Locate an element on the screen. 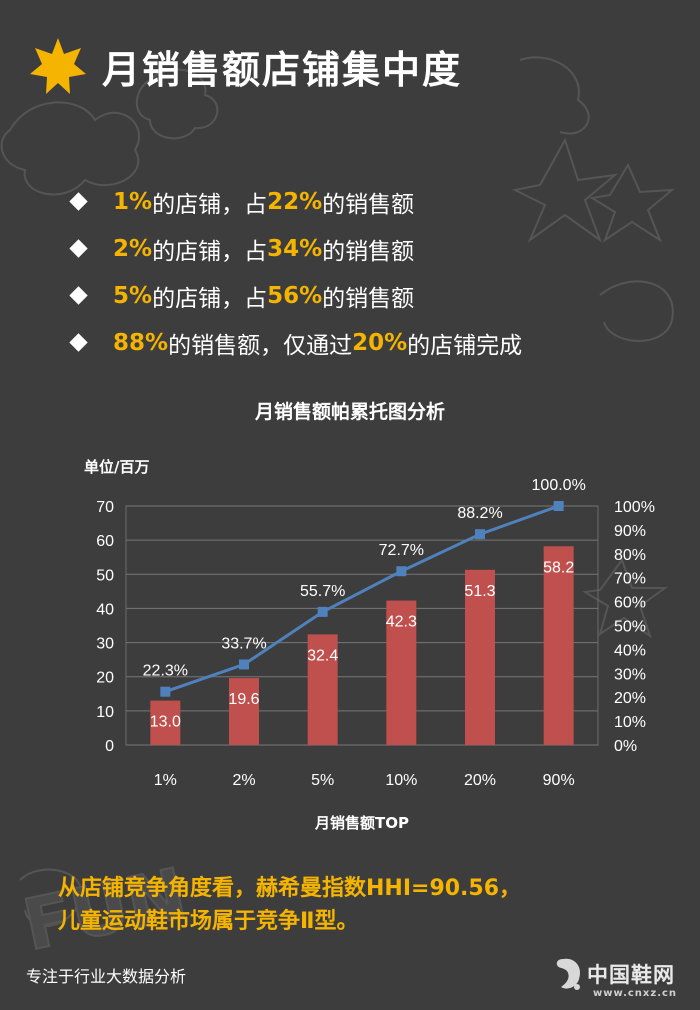  bullet-item: 5% 的店铺，占 56% 的销售额 is located at coordinates (295, 295).